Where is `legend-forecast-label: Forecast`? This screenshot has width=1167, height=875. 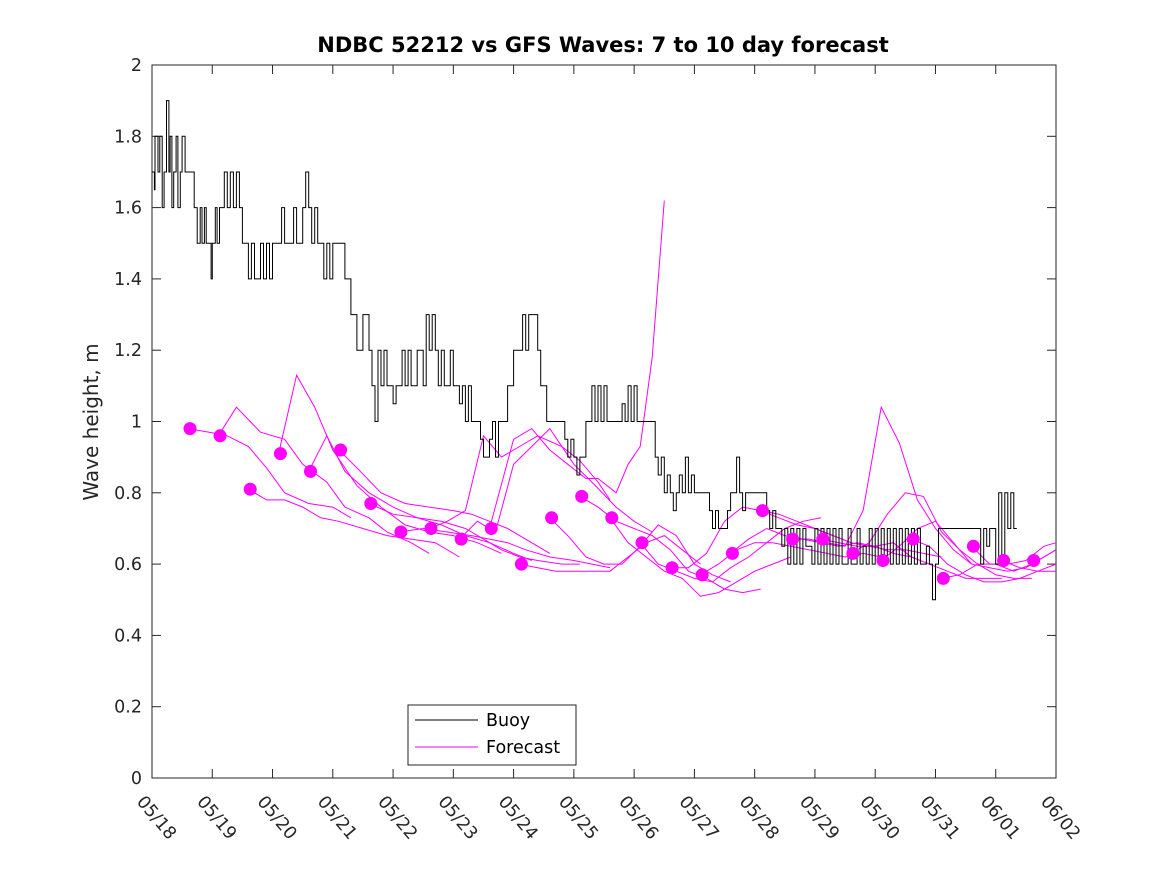 legend-forecast-label: Forecast is located at coordinates (523, 748).